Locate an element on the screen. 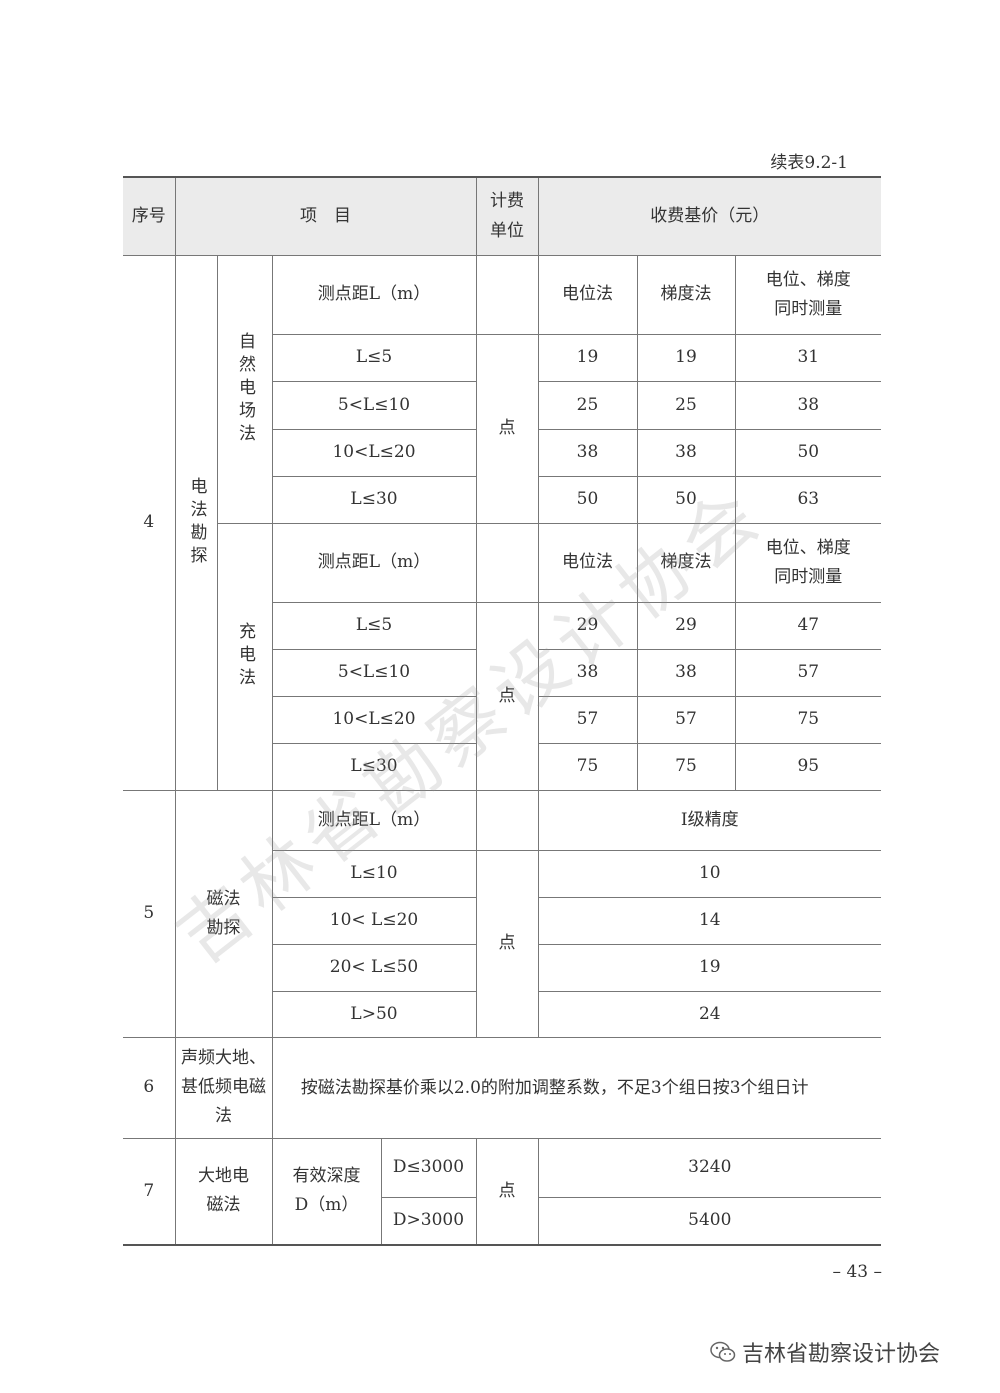 This screenshot has width=1000, height=1393. category-cell: 电法勘探 is located at coordinates (196, 522).